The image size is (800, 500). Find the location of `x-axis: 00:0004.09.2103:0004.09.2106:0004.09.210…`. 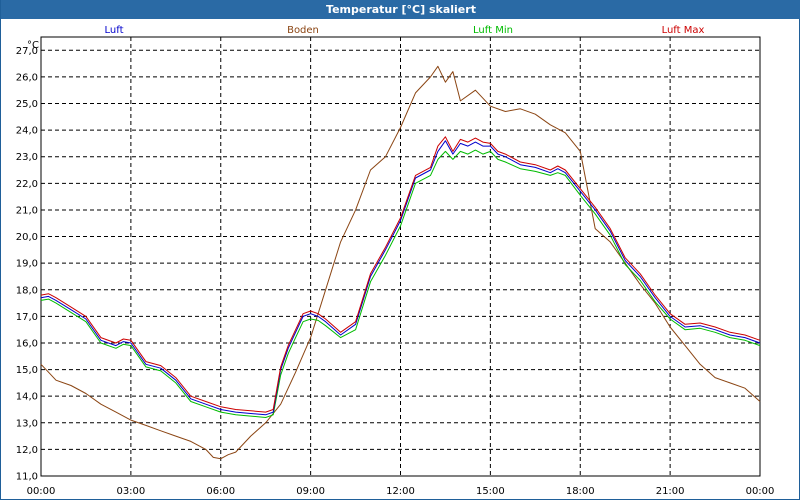

x-axis: 00:0004.09.2103:0004.09.2106:0004.09.210… is located at coordinates (401, 491).